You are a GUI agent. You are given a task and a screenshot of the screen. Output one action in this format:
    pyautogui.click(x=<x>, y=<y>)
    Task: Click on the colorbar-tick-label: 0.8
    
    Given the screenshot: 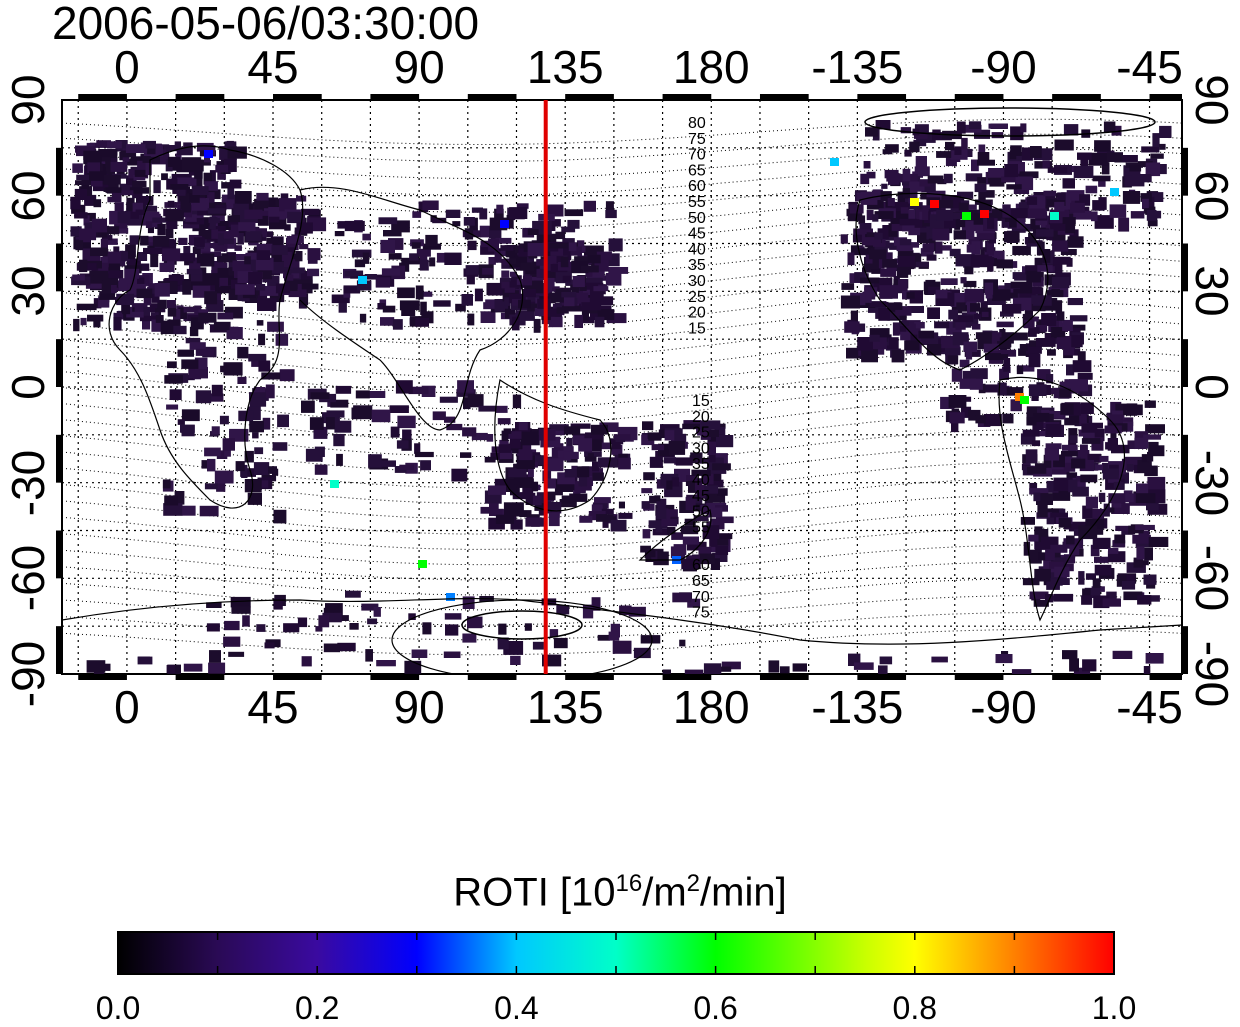 What is the action you would take?
    pyautogui.click(x=915, y=1008)
    